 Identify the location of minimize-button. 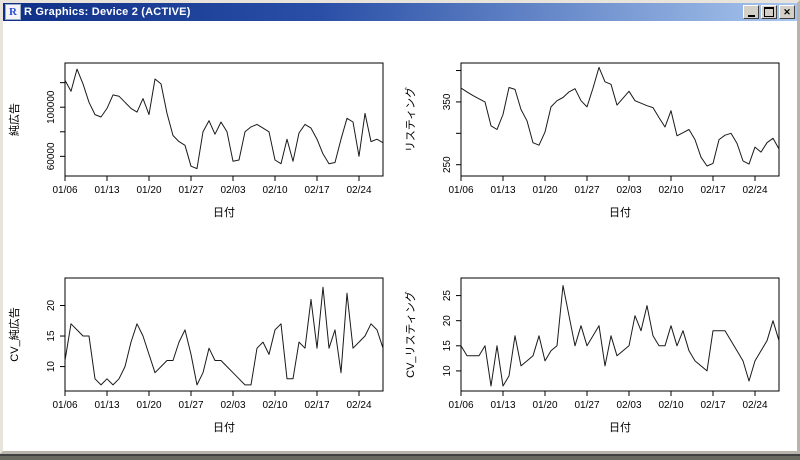
(751, 12).